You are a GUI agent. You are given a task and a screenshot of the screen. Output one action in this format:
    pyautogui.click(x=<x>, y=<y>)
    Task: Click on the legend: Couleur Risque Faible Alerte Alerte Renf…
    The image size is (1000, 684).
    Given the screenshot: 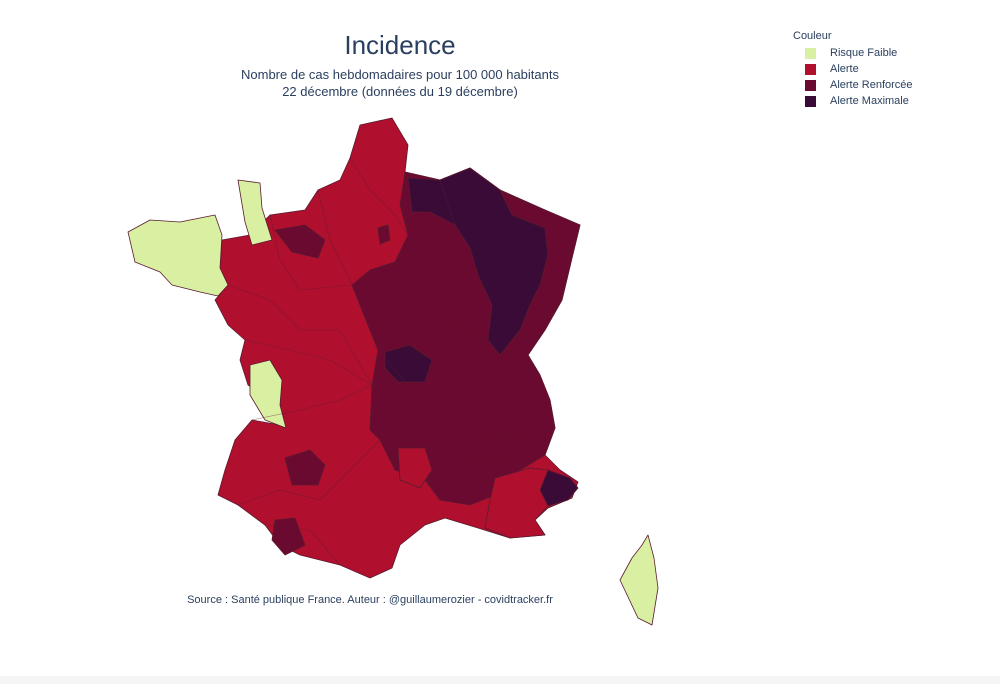 What is the action you would take?
    pyautogui.click(x=853, y=69)
    